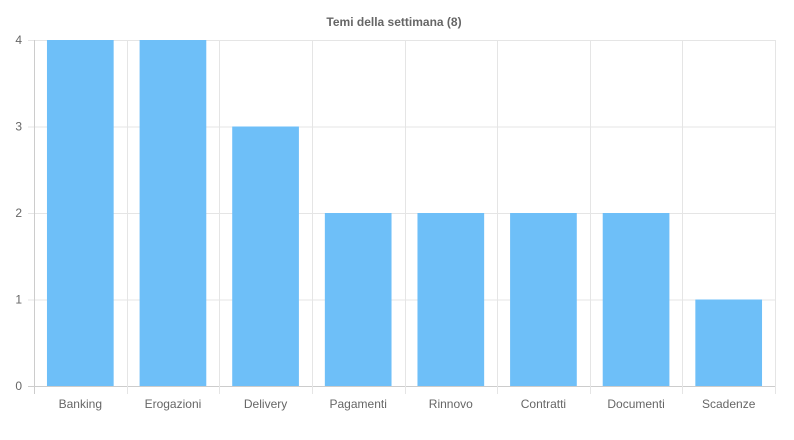 This screenshot has height=440, width=794. Describe the element at coordinates (635, 404) in the screenshot. I see `x-tick-label: Documenti` at that location.